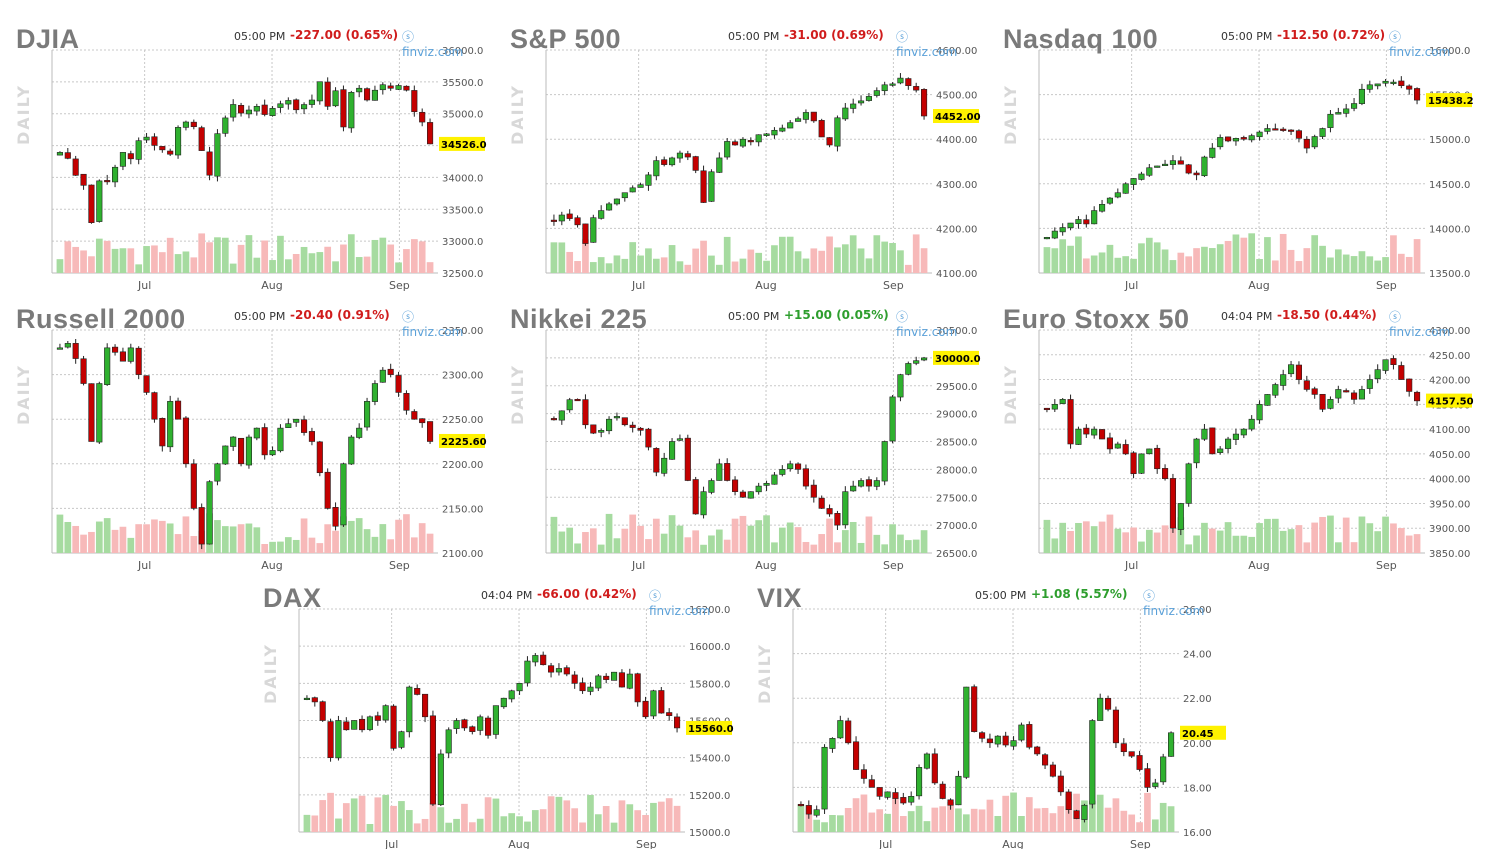  What do you see at coordinates (956, 96) in the screenshot?
I see `y-tick-label: 4500.00` at bounding box center [956, 96].